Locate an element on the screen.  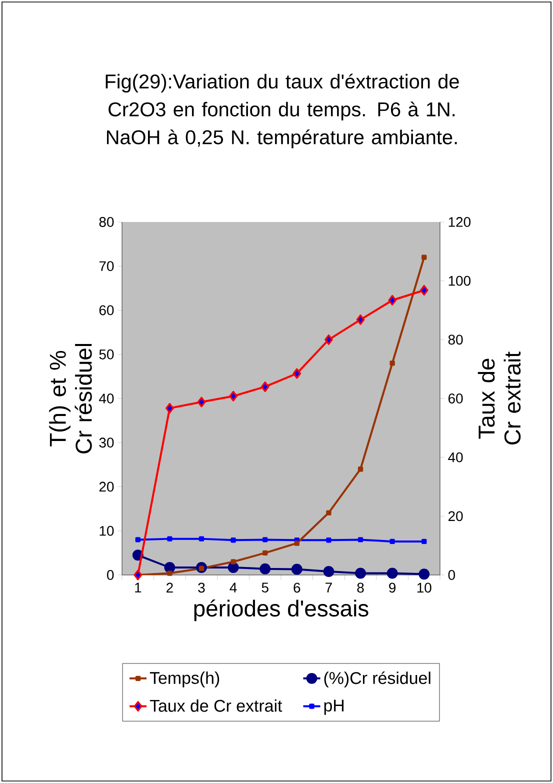
y2-axis-title: Taux de Cr extrait is located at coordinates (499, 398).